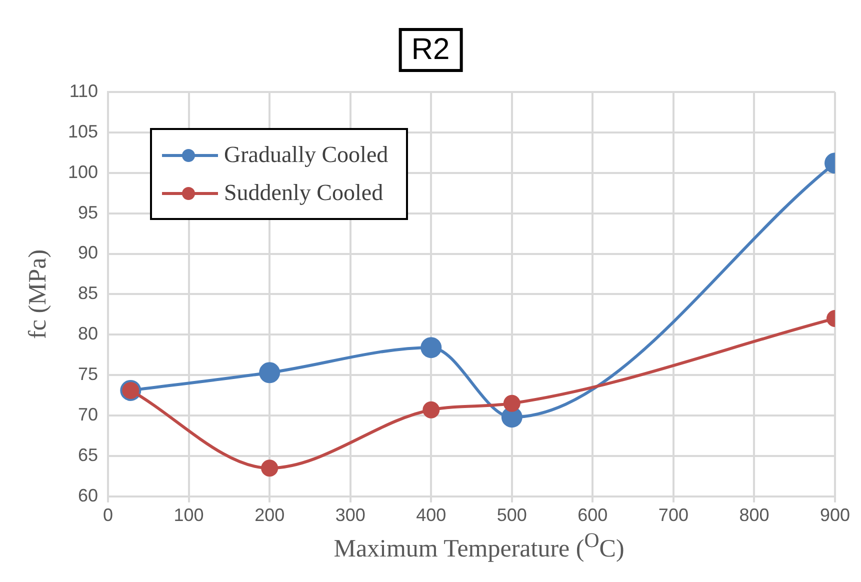 The height and width of the screenshot is (582, 861). What do you see at coordinates (479, 546) in the screenshot?
I see `x-axis-title: Maximum Temperature ($^{O}$C)` at bounding box center [479, 546].